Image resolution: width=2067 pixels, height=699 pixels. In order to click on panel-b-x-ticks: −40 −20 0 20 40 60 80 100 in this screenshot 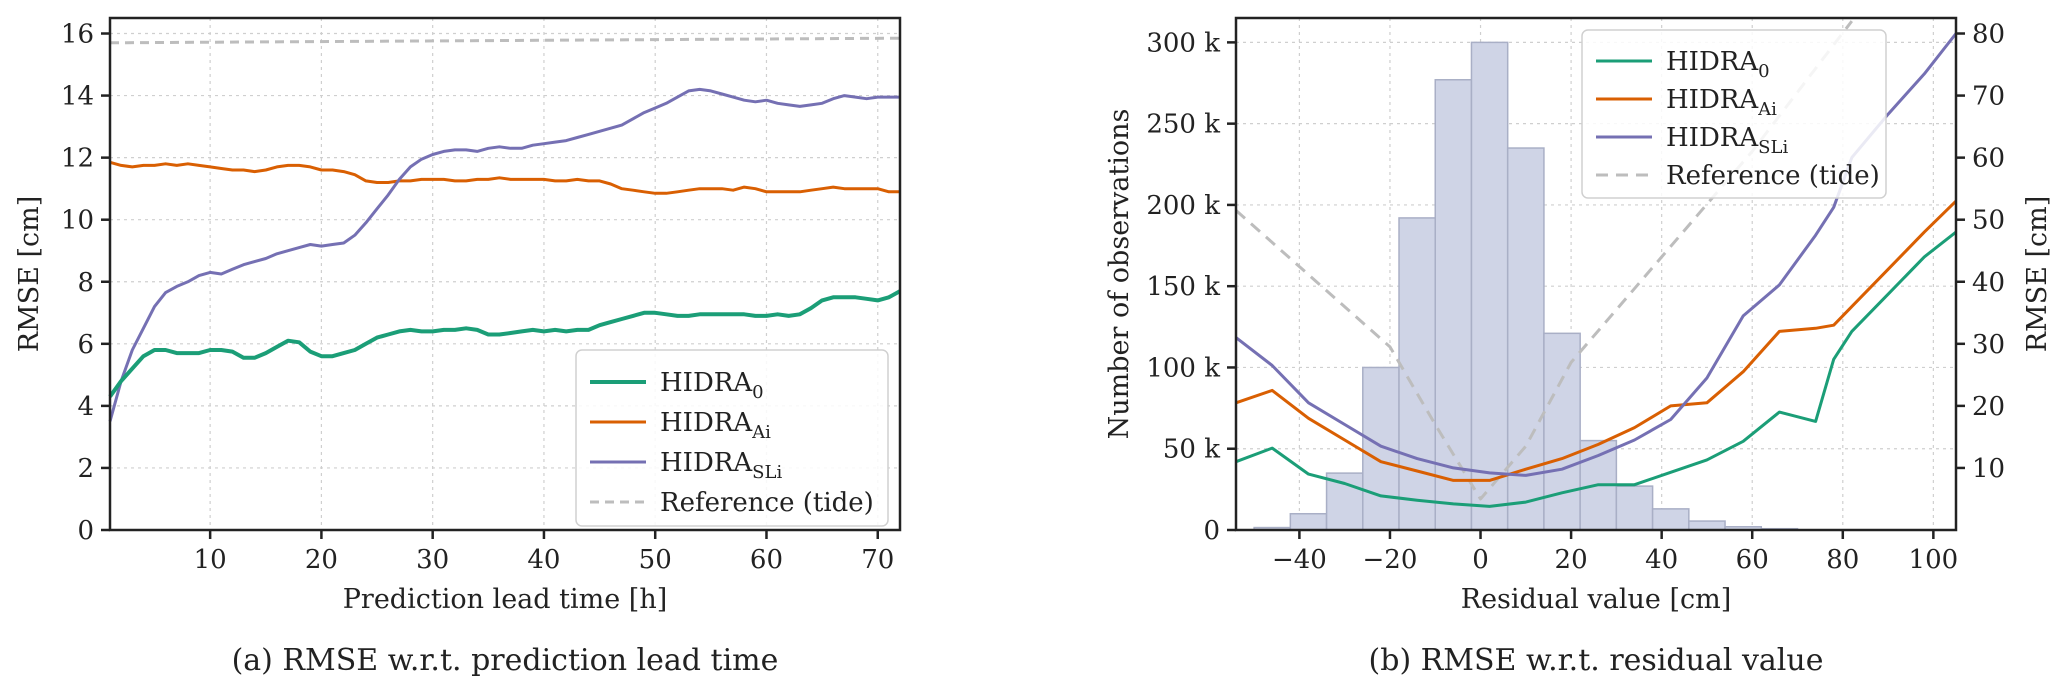, I will do `click(1615, 552)`.